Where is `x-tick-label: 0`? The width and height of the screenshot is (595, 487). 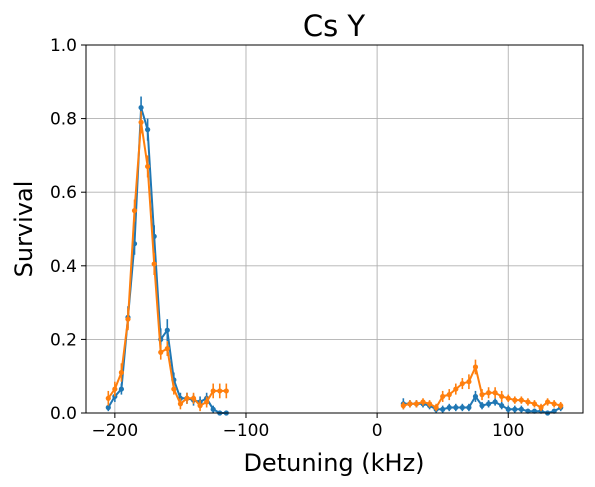
x-tick-label: 0 is located at coordinates (377, 431).